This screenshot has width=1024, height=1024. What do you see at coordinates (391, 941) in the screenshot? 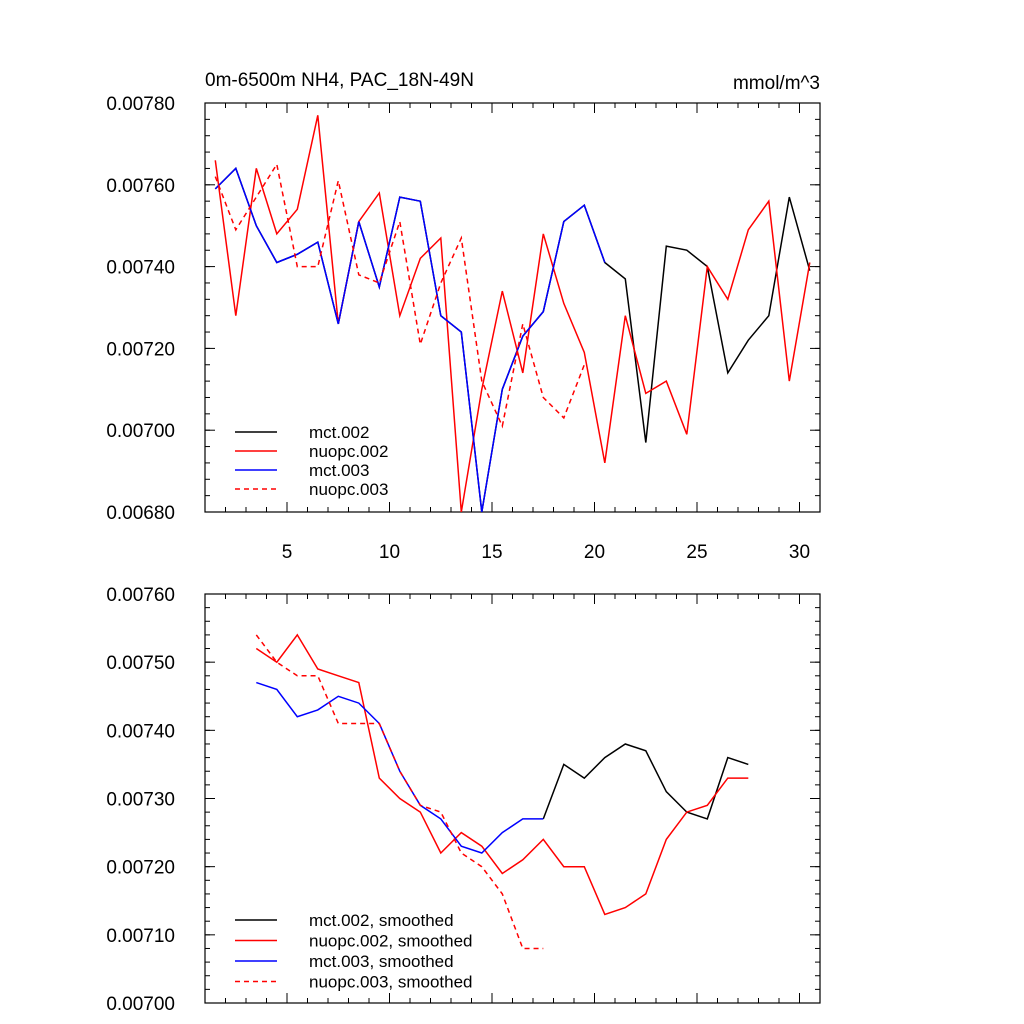
I see `legend-label: nuopc.002, smoothed` at bounding box center [391, 941].